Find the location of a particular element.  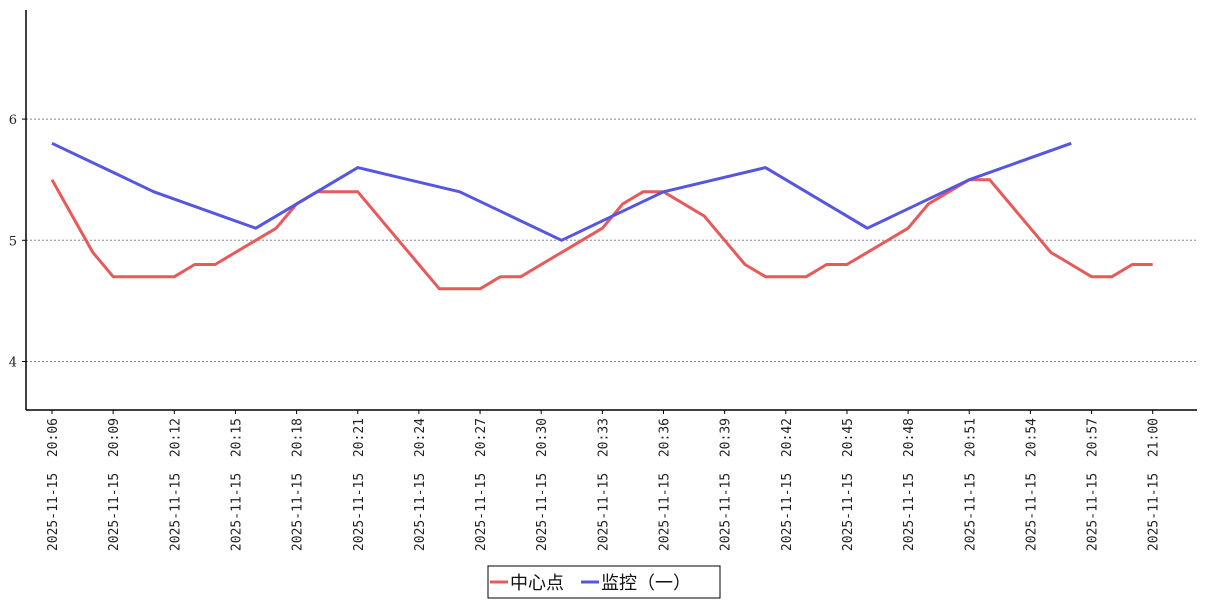

x-tick-label-6: 2025-11-15 20:24 is located at coordinates (420, 484).